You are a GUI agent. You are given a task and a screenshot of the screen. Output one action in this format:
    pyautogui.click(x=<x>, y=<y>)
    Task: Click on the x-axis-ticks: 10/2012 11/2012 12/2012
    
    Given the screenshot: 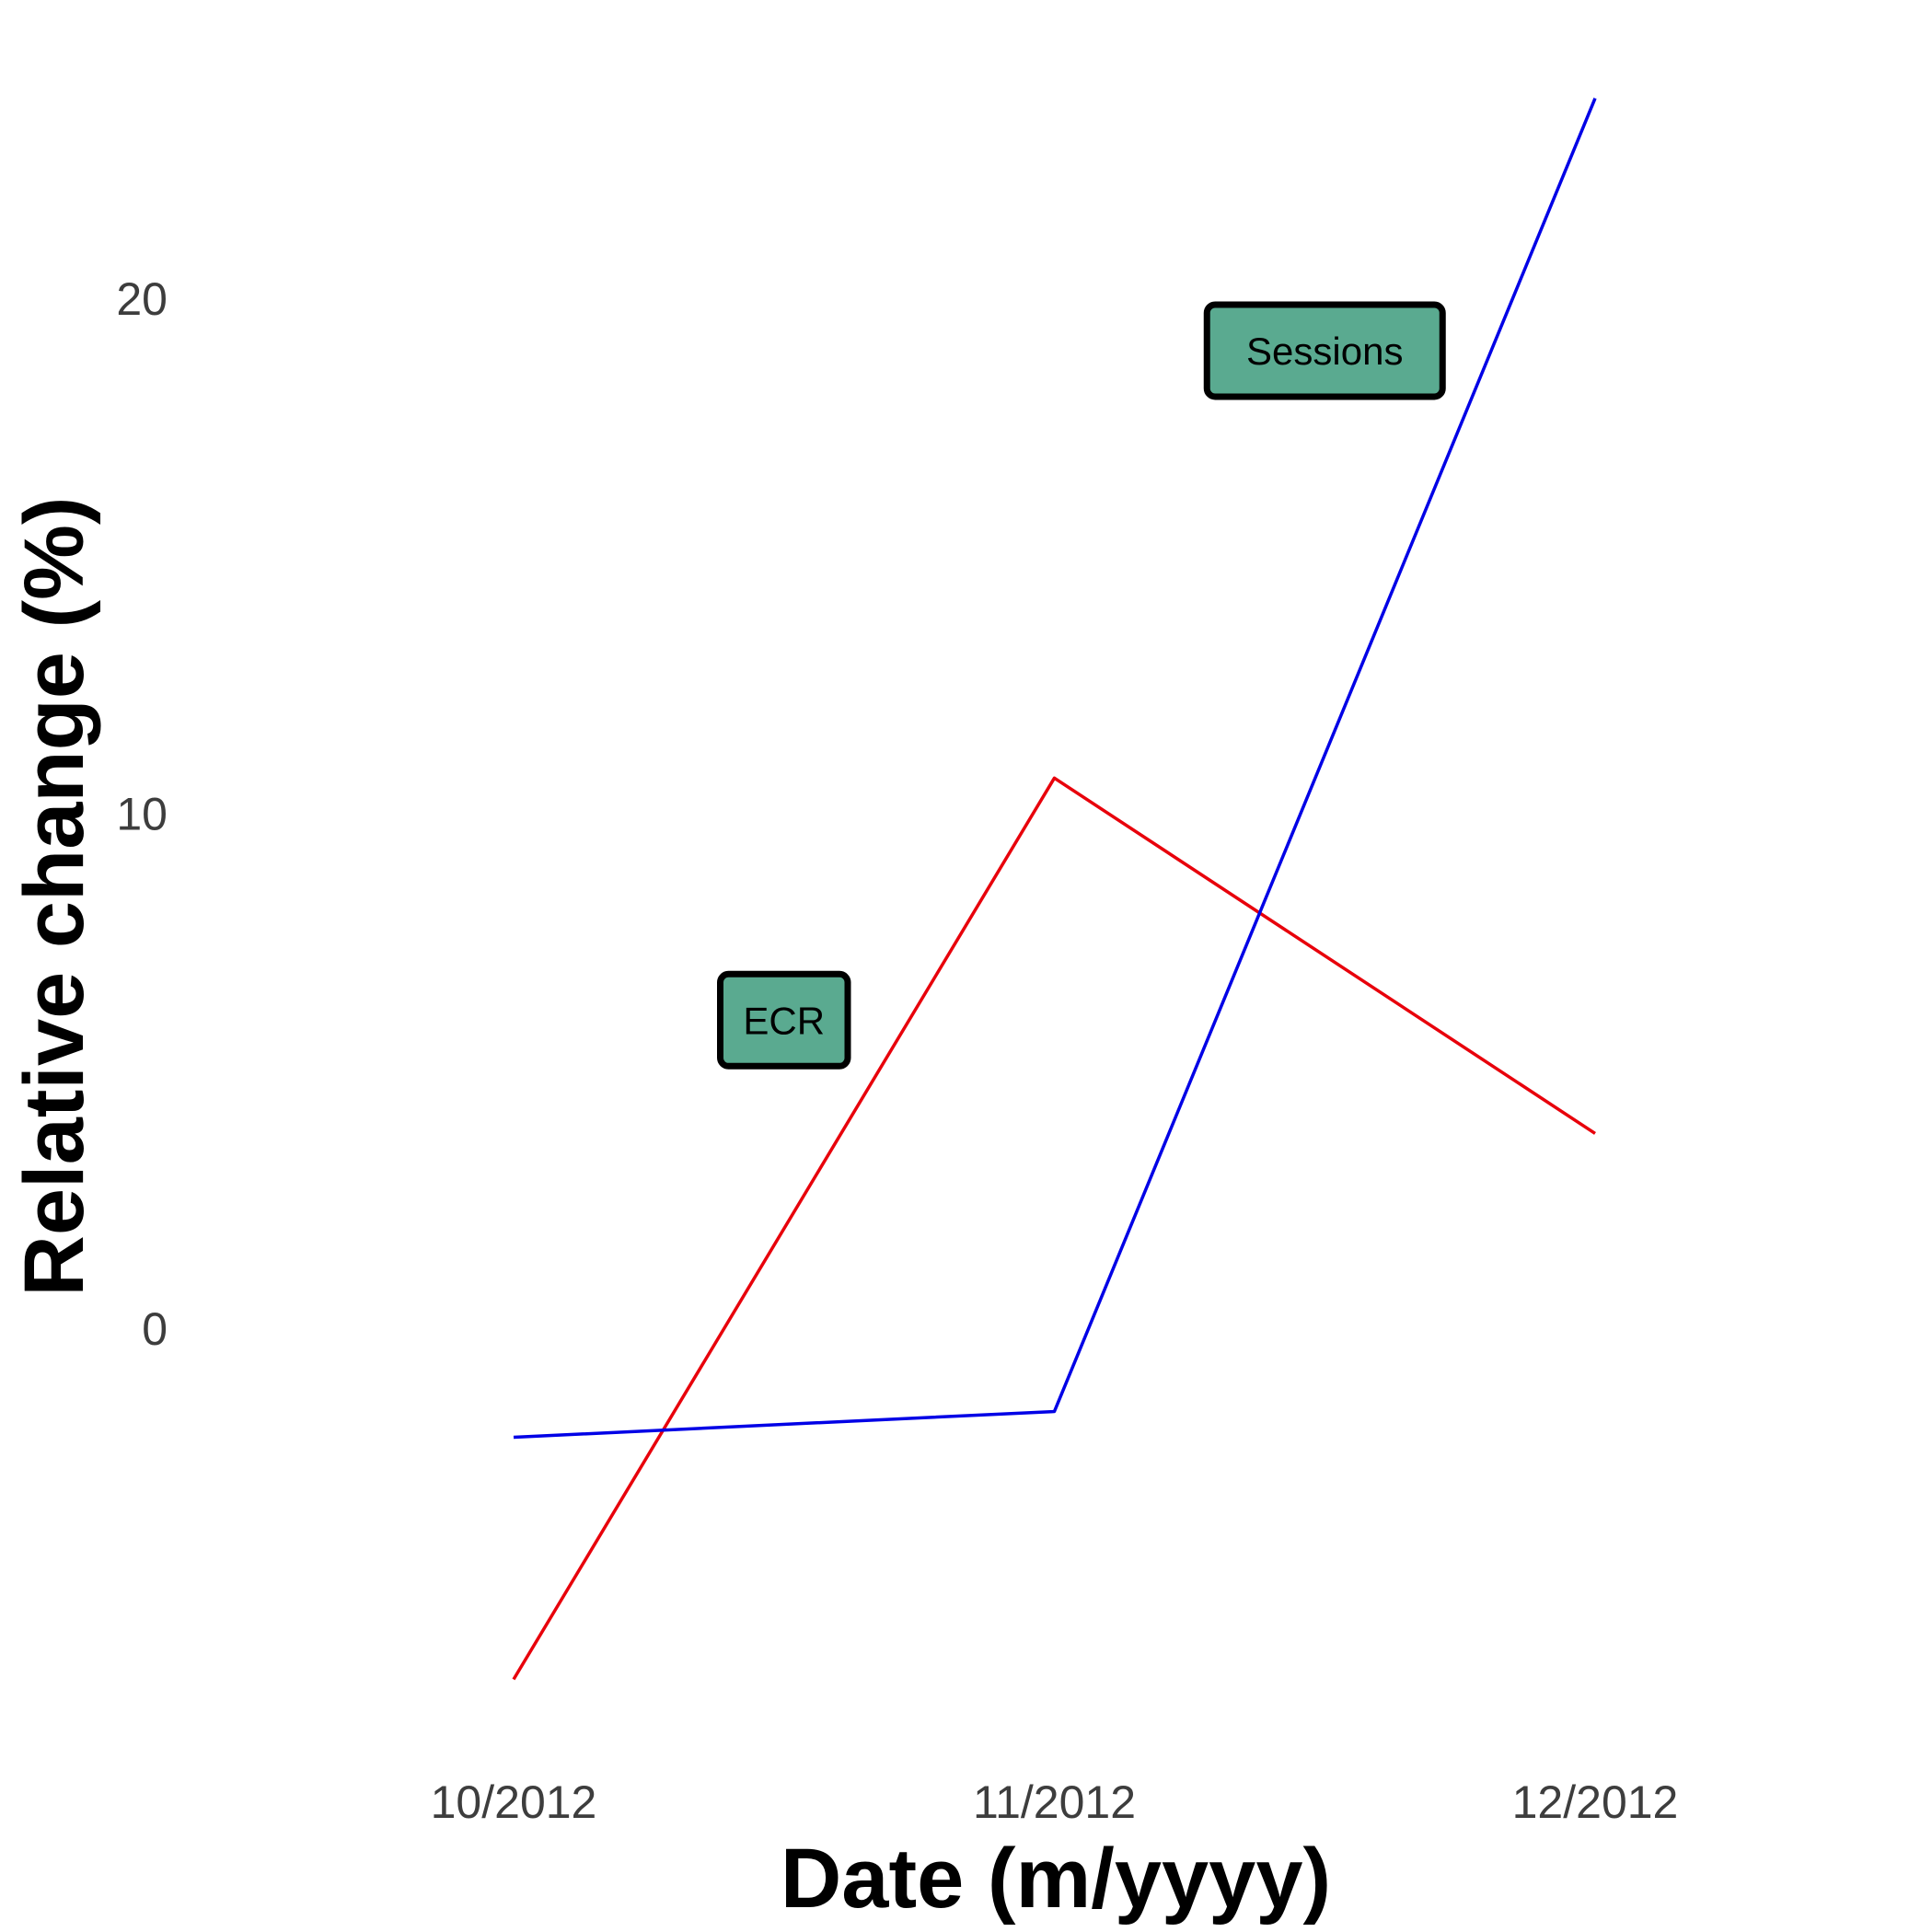 What is the action you would take?
    pyautogui.click(x=1055, y=1802)
    